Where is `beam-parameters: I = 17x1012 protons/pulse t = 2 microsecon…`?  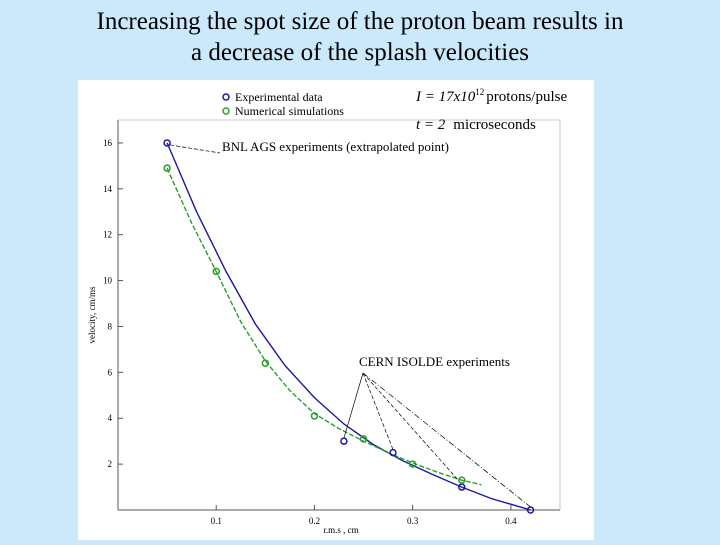 beam-parameters: I = 17x1012 protons/pulse t = 2 microsecon… is located at coordinates (491, 110).